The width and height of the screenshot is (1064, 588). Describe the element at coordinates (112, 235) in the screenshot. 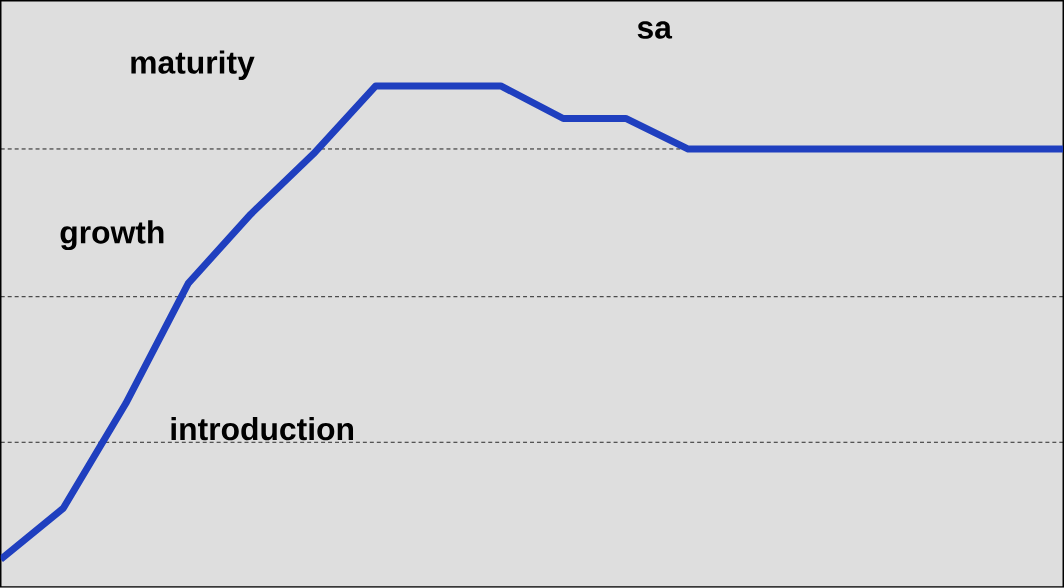

I see `annotation: growth` at that location.